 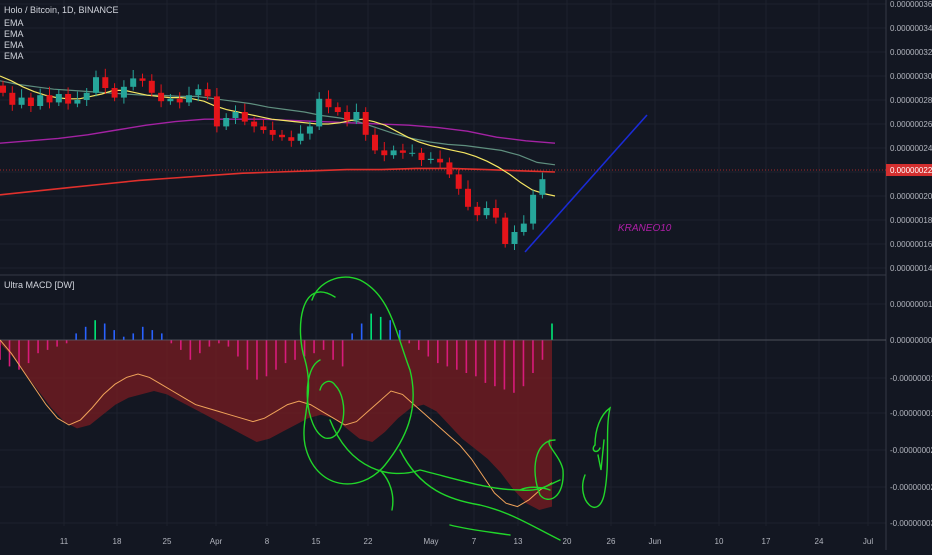 What do you see at coordinates (911, 28) in the screenshot?
I see `price-tick-label: 0.00000034` at bounding box center [911, 28].